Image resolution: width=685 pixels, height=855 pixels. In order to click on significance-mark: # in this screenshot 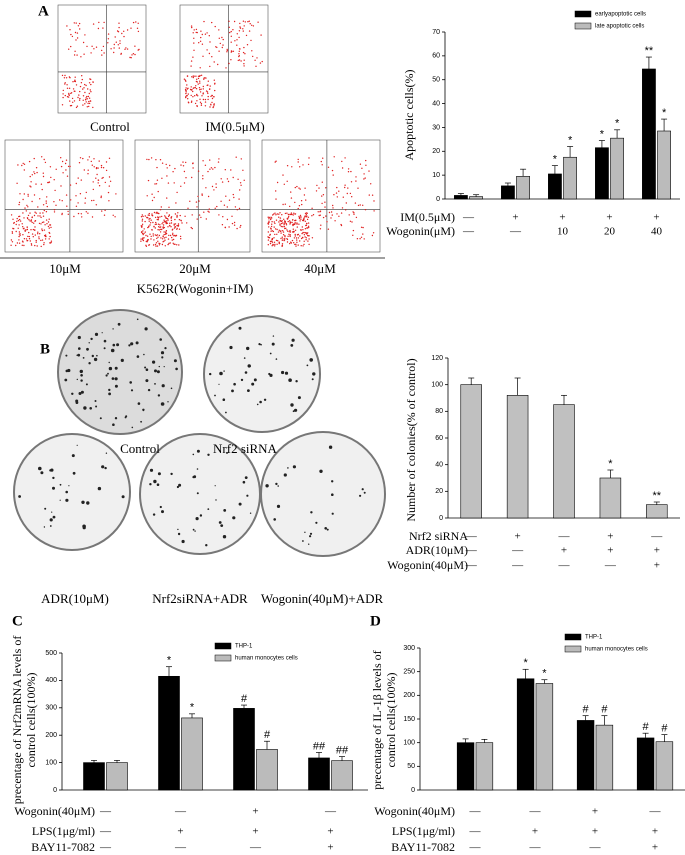, I will do `click(267, 735)`.